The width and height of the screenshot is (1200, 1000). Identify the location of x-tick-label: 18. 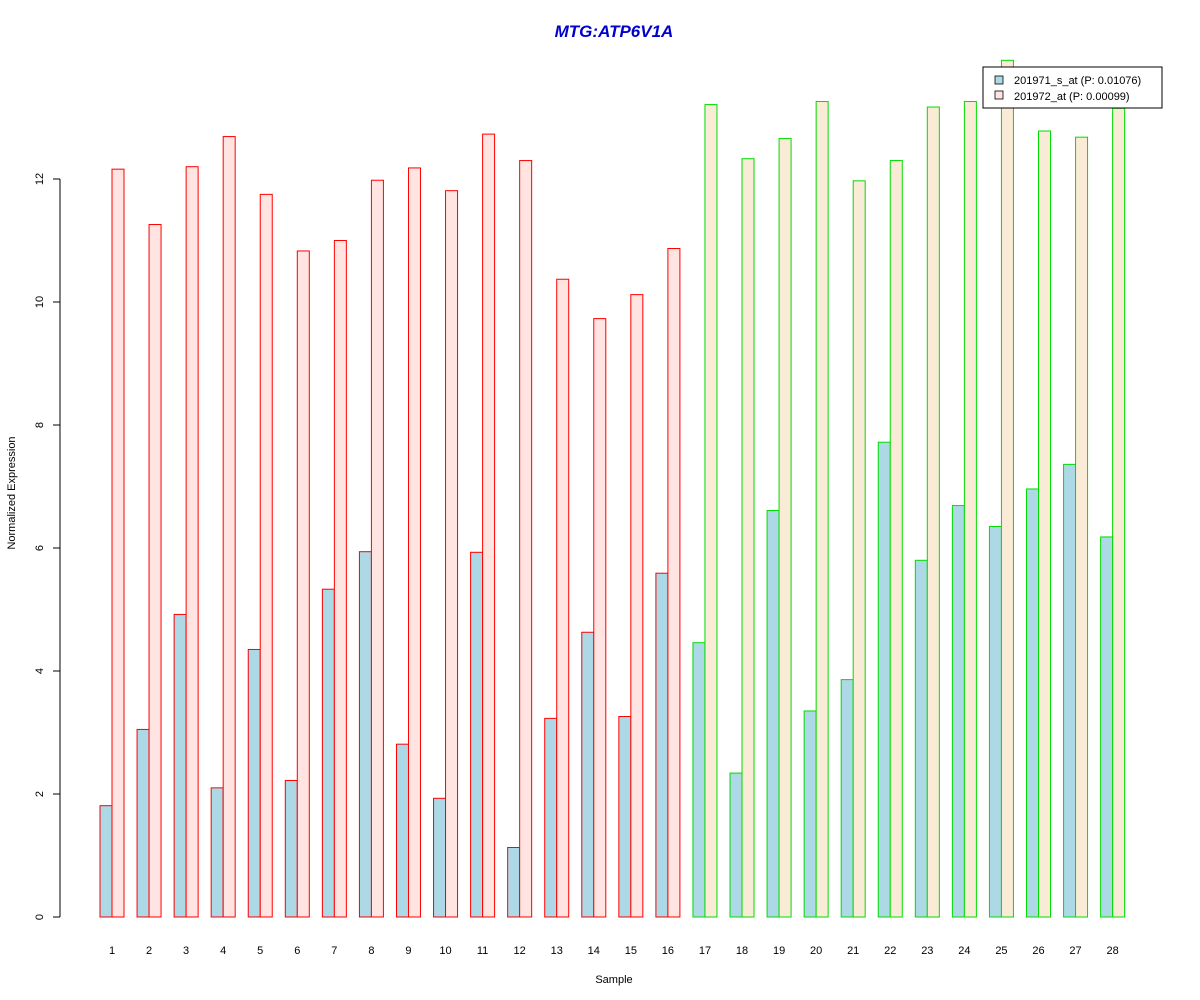
(742, 951).